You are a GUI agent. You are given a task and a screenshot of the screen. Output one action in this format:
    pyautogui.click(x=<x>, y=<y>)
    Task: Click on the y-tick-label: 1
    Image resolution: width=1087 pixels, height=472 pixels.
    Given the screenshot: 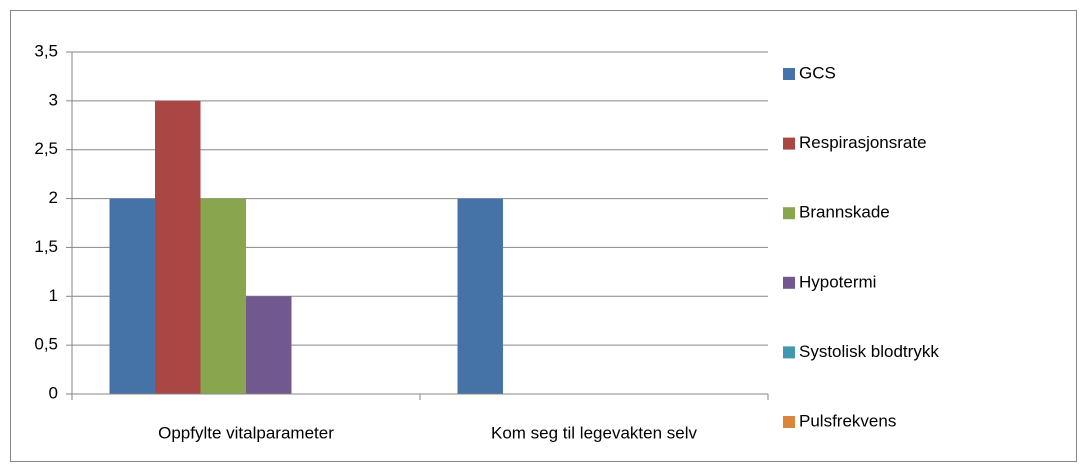 What is the action you would take?
    pyautogui.click(x=53, y=295)
    